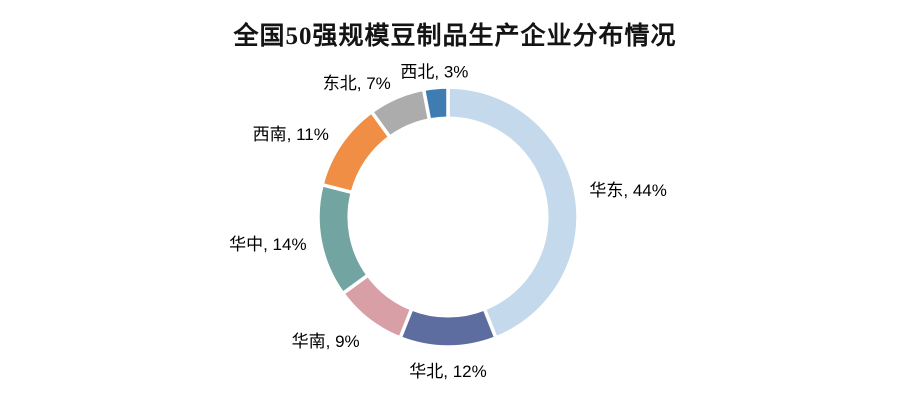 The width and height of the screenshot is (900, 400). Describe the element at coordinates (513, 212) in the screenshot. I see `slice-huadong` at that location.